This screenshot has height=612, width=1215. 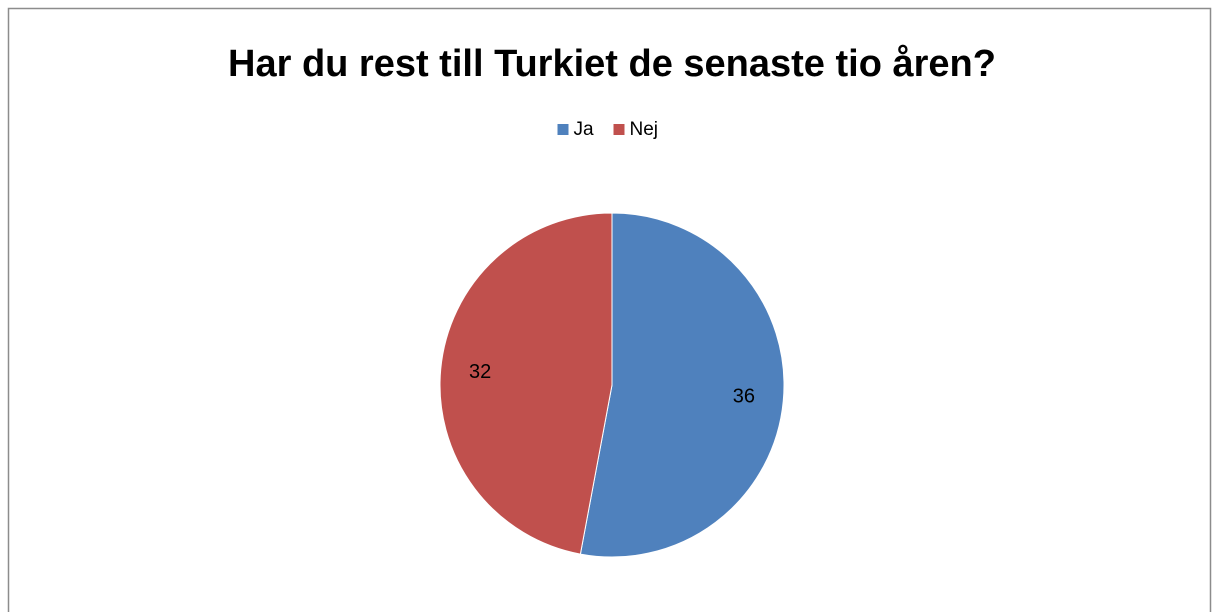 I want to click on legend-label: Nej, so click(x=644, y=129).